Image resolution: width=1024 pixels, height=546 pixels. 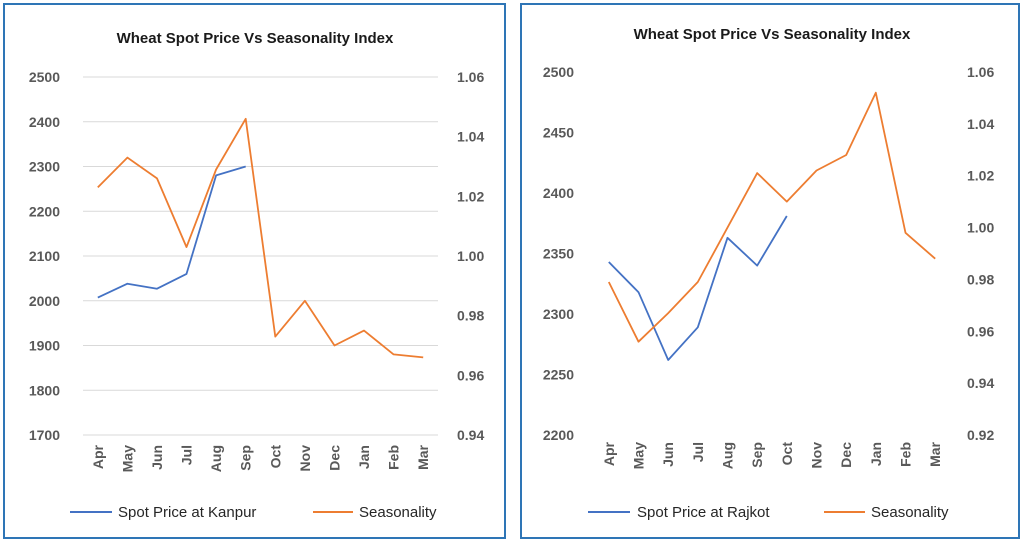 I want to click on y-right-tick-label: 0.92, so click(x=980, y=435).